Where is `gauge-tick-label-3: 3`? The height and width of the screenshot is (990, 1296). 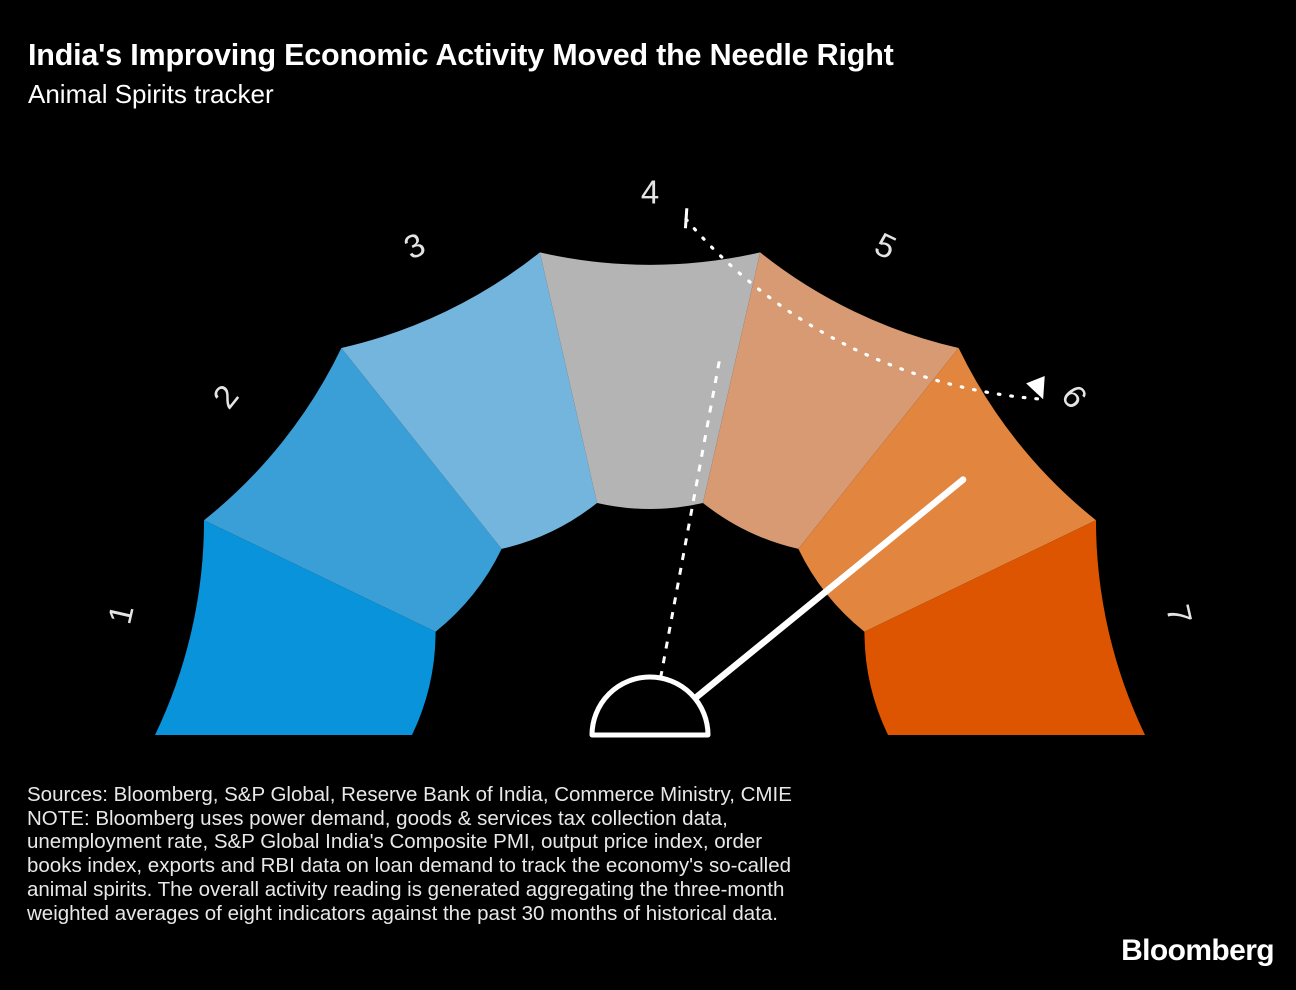
gauge-tick-label-3: 3 is located at coordinates (414, 245).